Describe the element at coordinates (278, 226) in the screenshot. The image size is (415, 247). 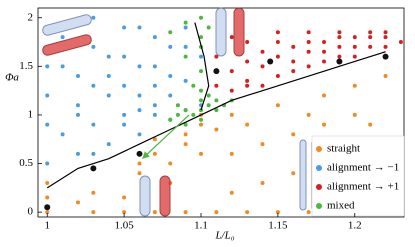
I see `x-tick-label: 1.15` at that location.